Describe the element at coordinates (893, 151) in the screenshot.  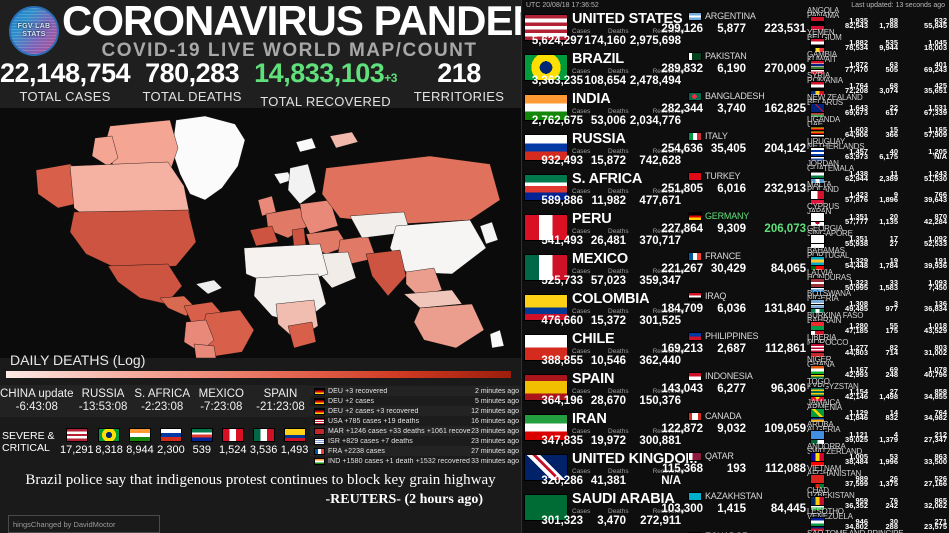
I see `deaths-value: 40` at that location.